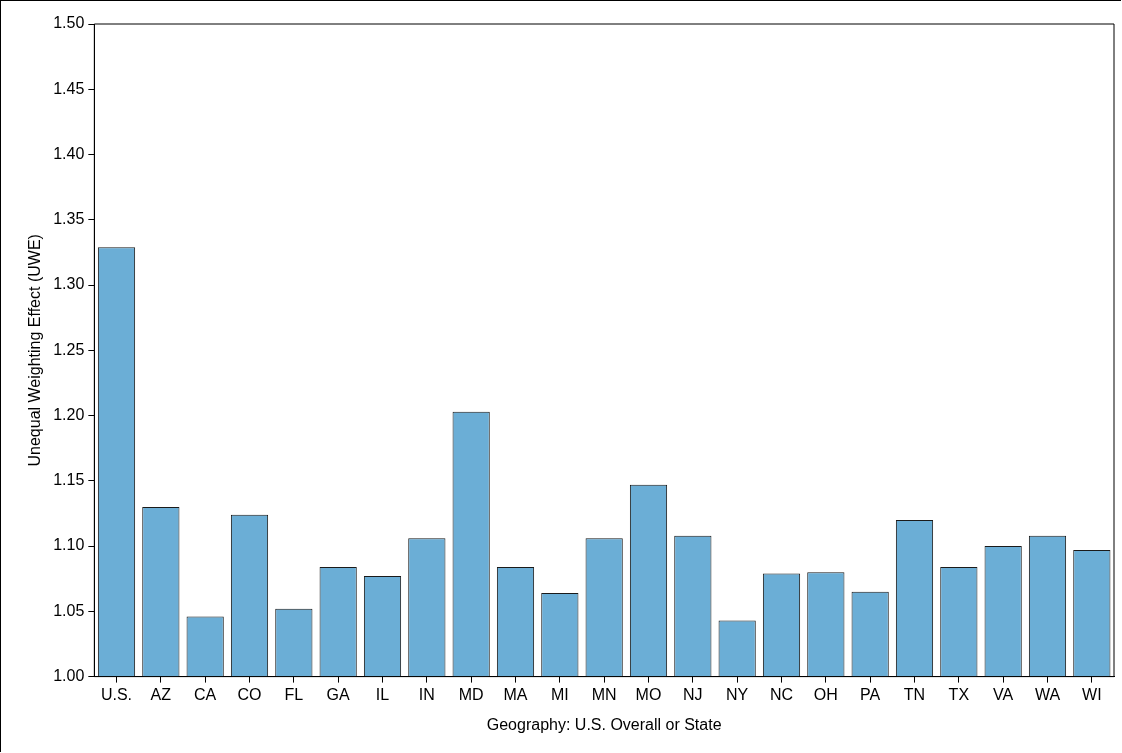 The height and width of the screenshot is (753, 1122). Describe the element at coordinates (604, 694) in the screenshot. I see `x-tick-label: MN` at that location.